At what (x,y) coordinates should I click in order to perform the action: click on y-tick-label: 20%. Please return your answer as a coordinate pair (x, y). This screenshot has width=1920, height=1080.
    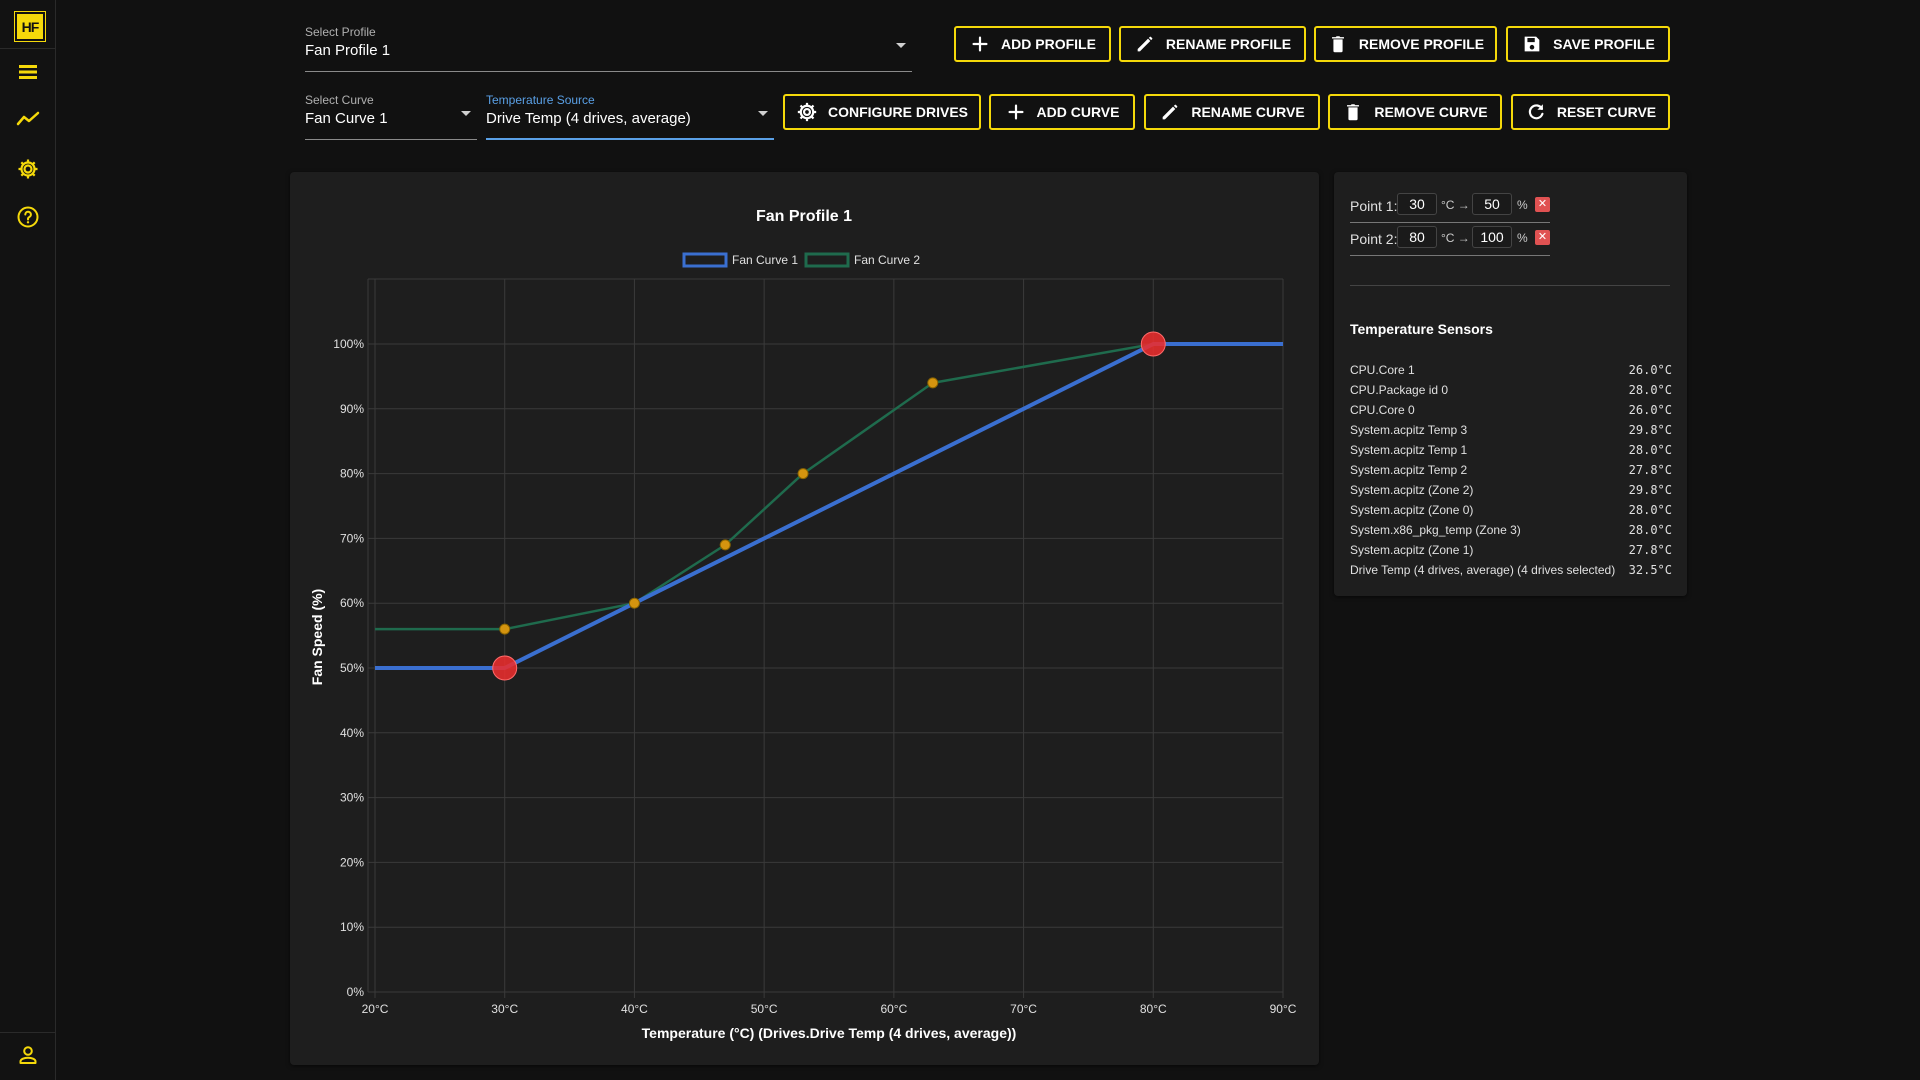
    Looking at the image, I should click on (352, 862).